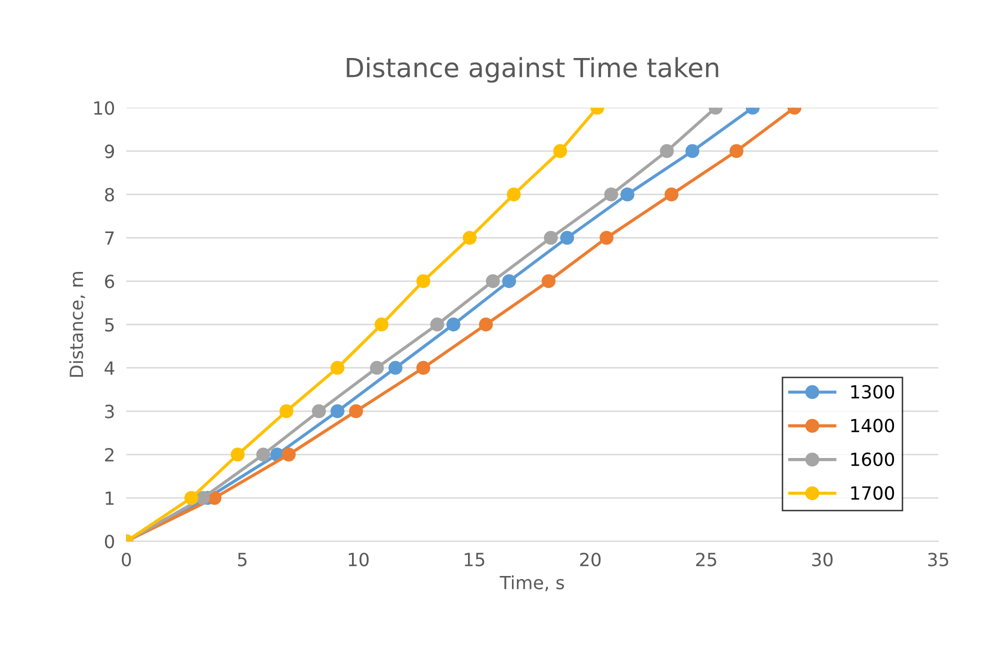  Describe the element at coordinates (109, 541) in the screenshot. I see `y-tick-label: 0` at that location.